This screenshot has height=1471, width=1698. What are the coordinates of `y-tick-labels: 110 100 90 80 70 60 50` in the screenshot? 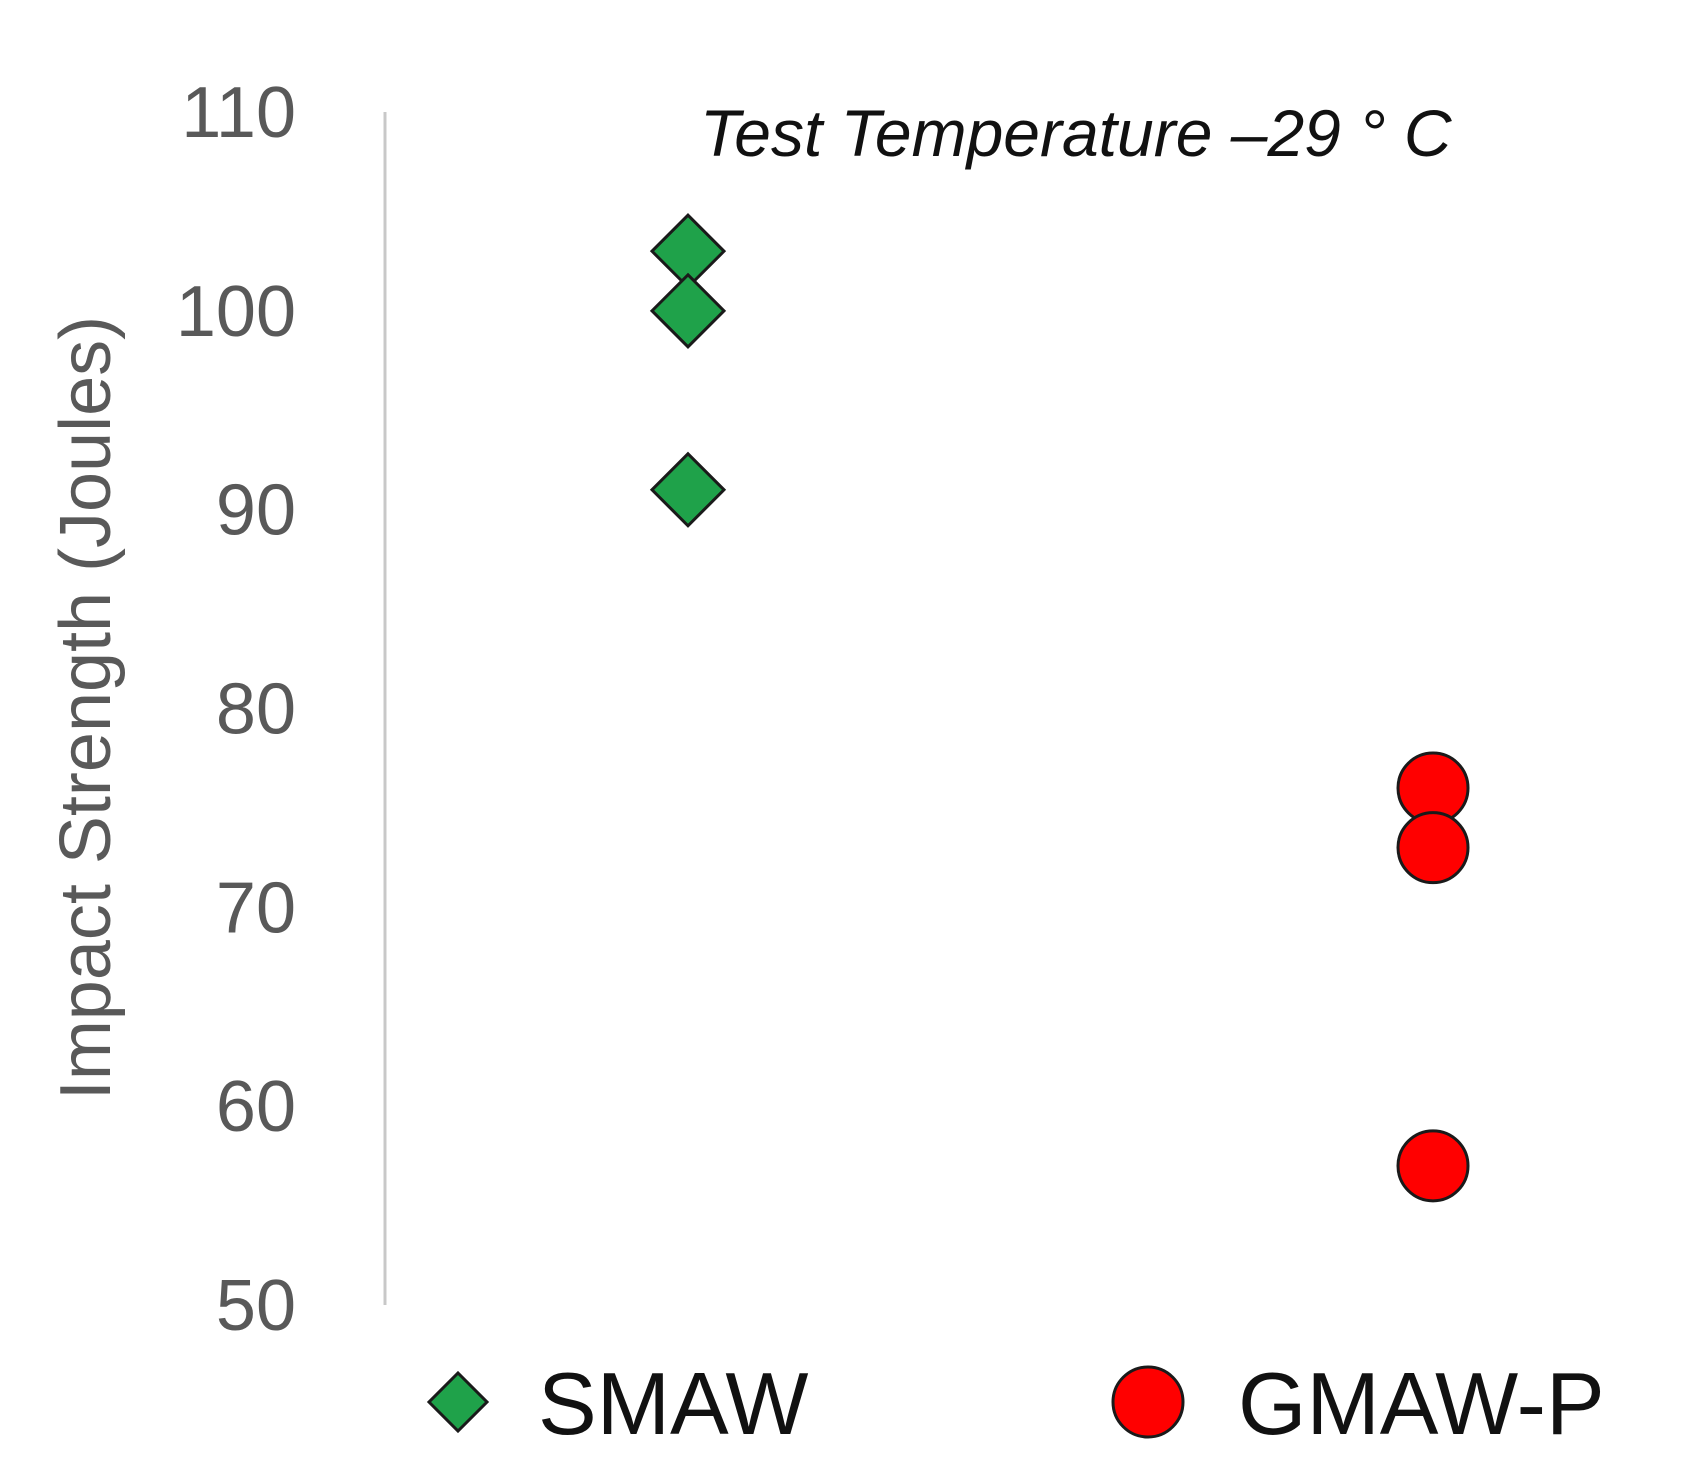 It's located at (236, 709).